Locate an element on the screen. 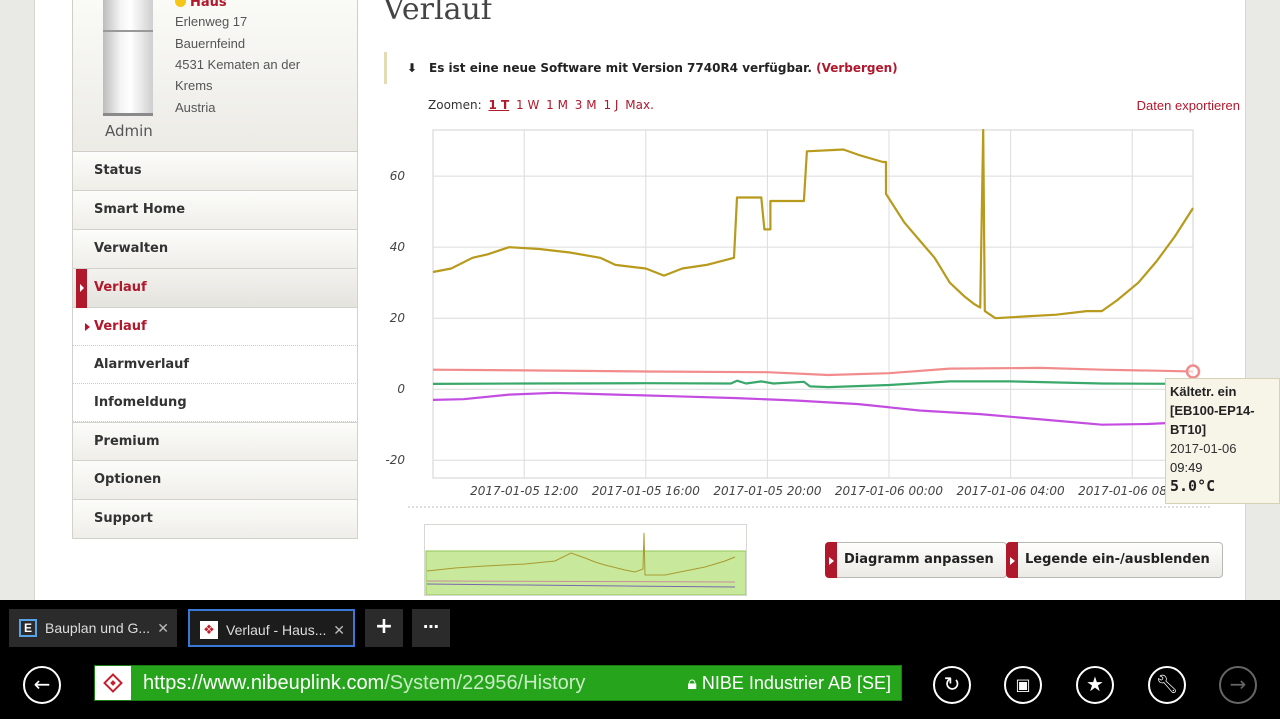 Image resolution: width=1280 pixels, height=719 pixels. site-favicon is located at coordinates (113, 683).